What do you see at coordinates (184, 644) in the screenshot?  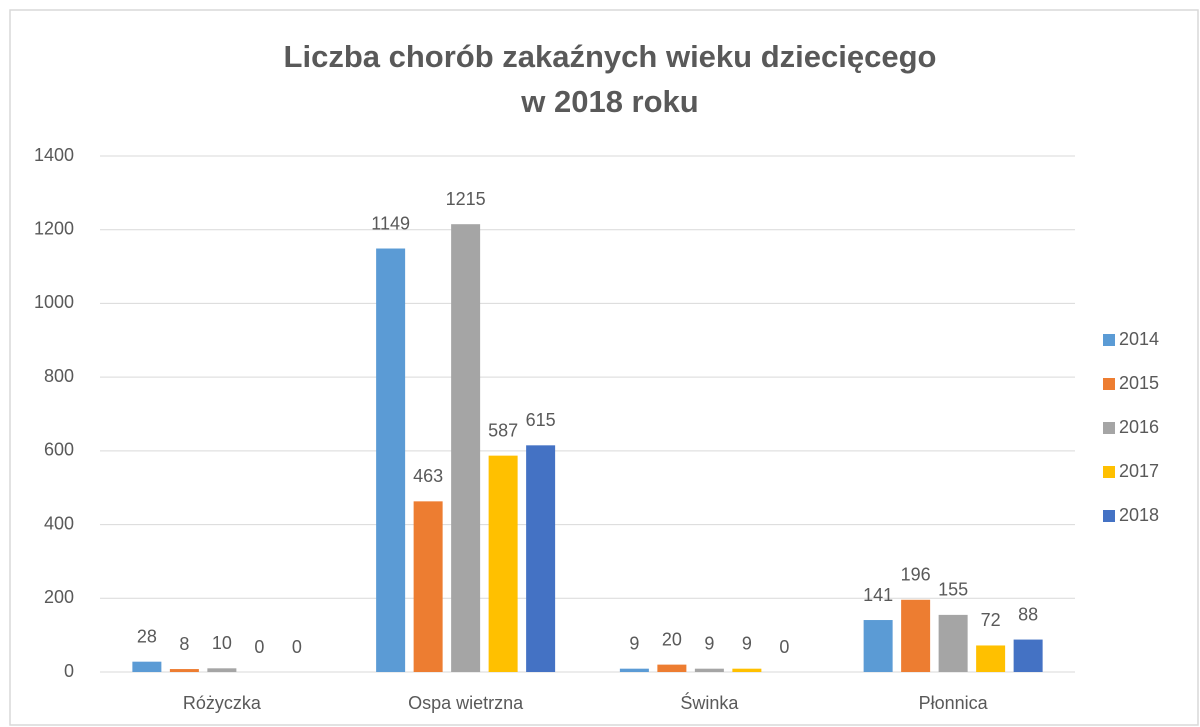 I see `data-label: 8` at bounding box center [184, 644].